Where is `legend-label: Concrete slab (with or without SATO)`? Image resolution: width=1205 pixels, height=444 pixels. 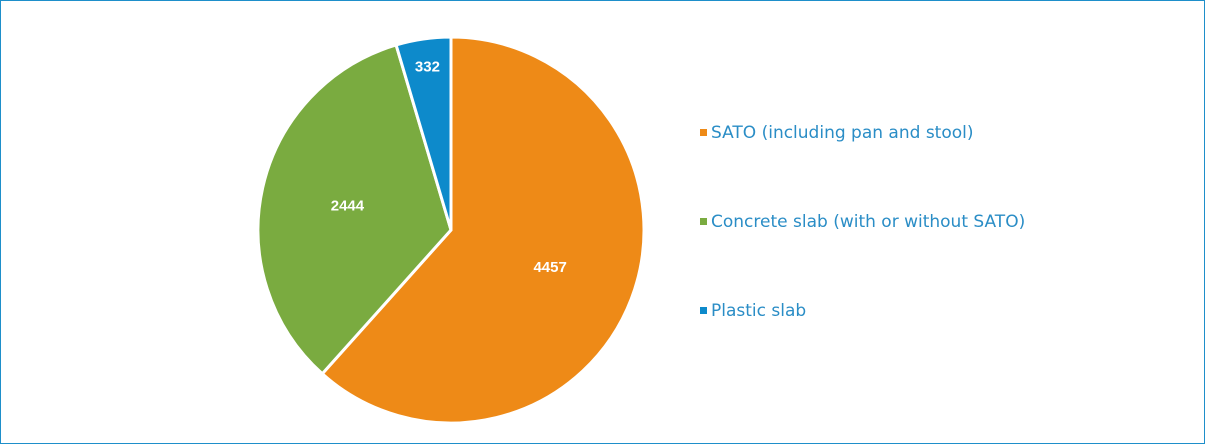
legend-label: Concrete slab (with or without SATO) is located at coordinates (868, 222).